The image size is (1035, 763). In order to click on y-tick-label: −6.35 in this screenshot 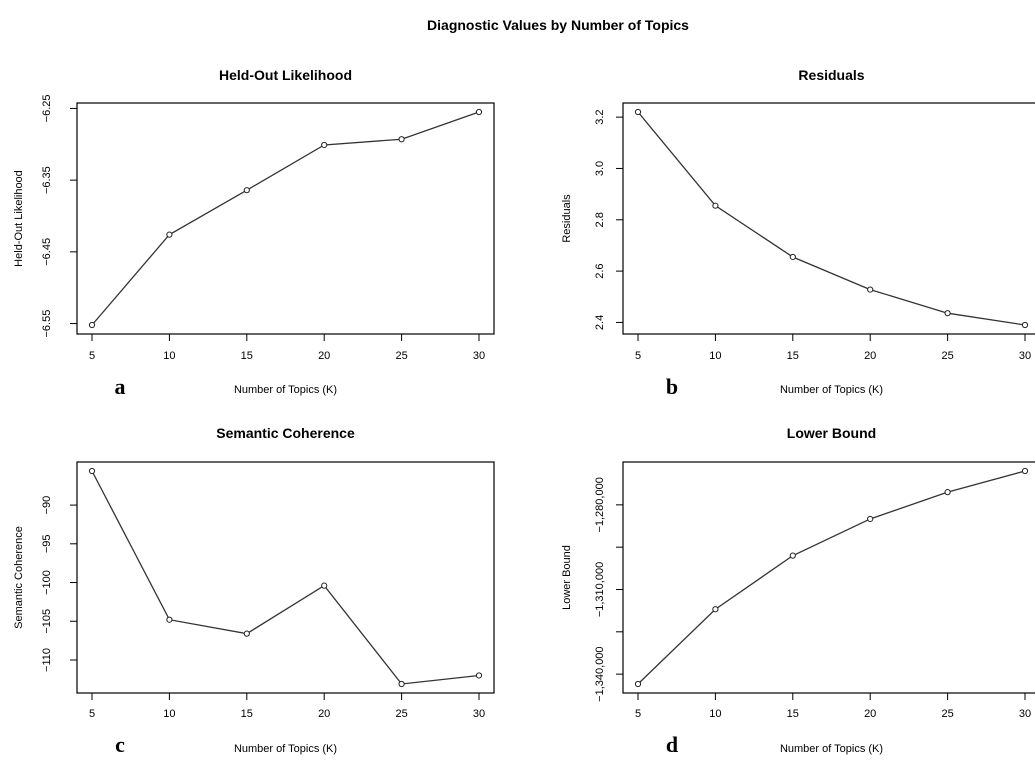, I will do `click(47, 180)`.